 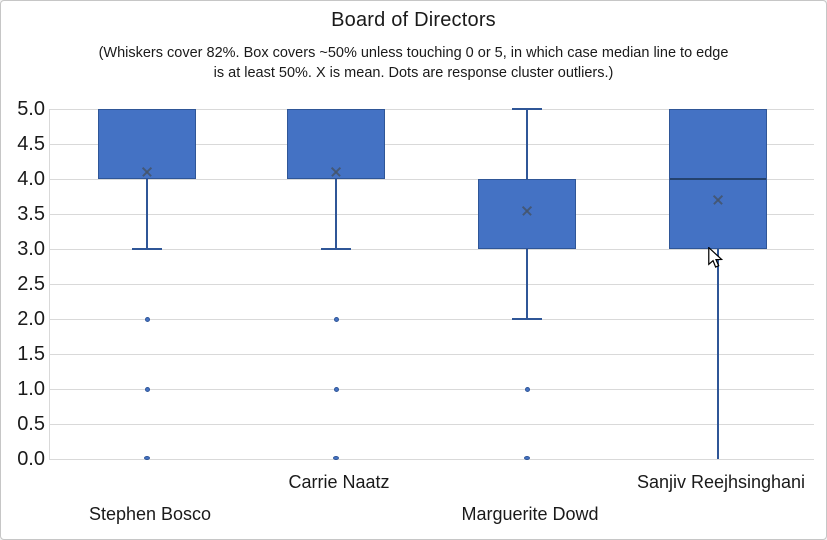 I want to click on gridline-0.0, so click(x=431, y=459).